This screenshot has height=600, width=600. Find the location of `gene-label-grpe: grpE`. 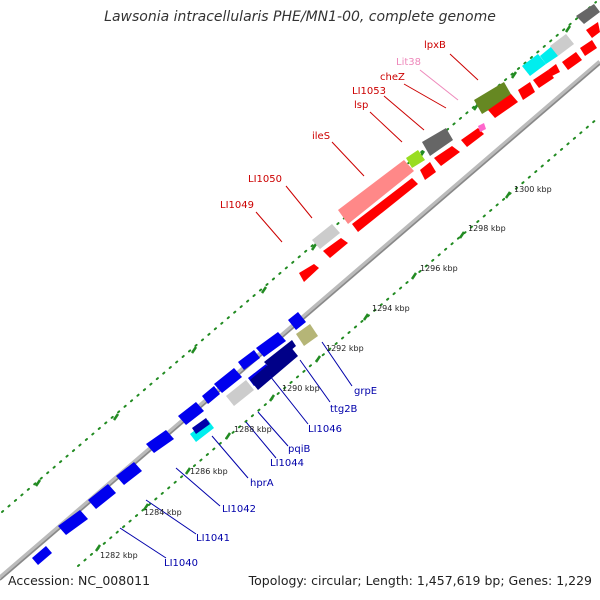

gene-label-grpe: grpE is located at coordinates (365, 391).